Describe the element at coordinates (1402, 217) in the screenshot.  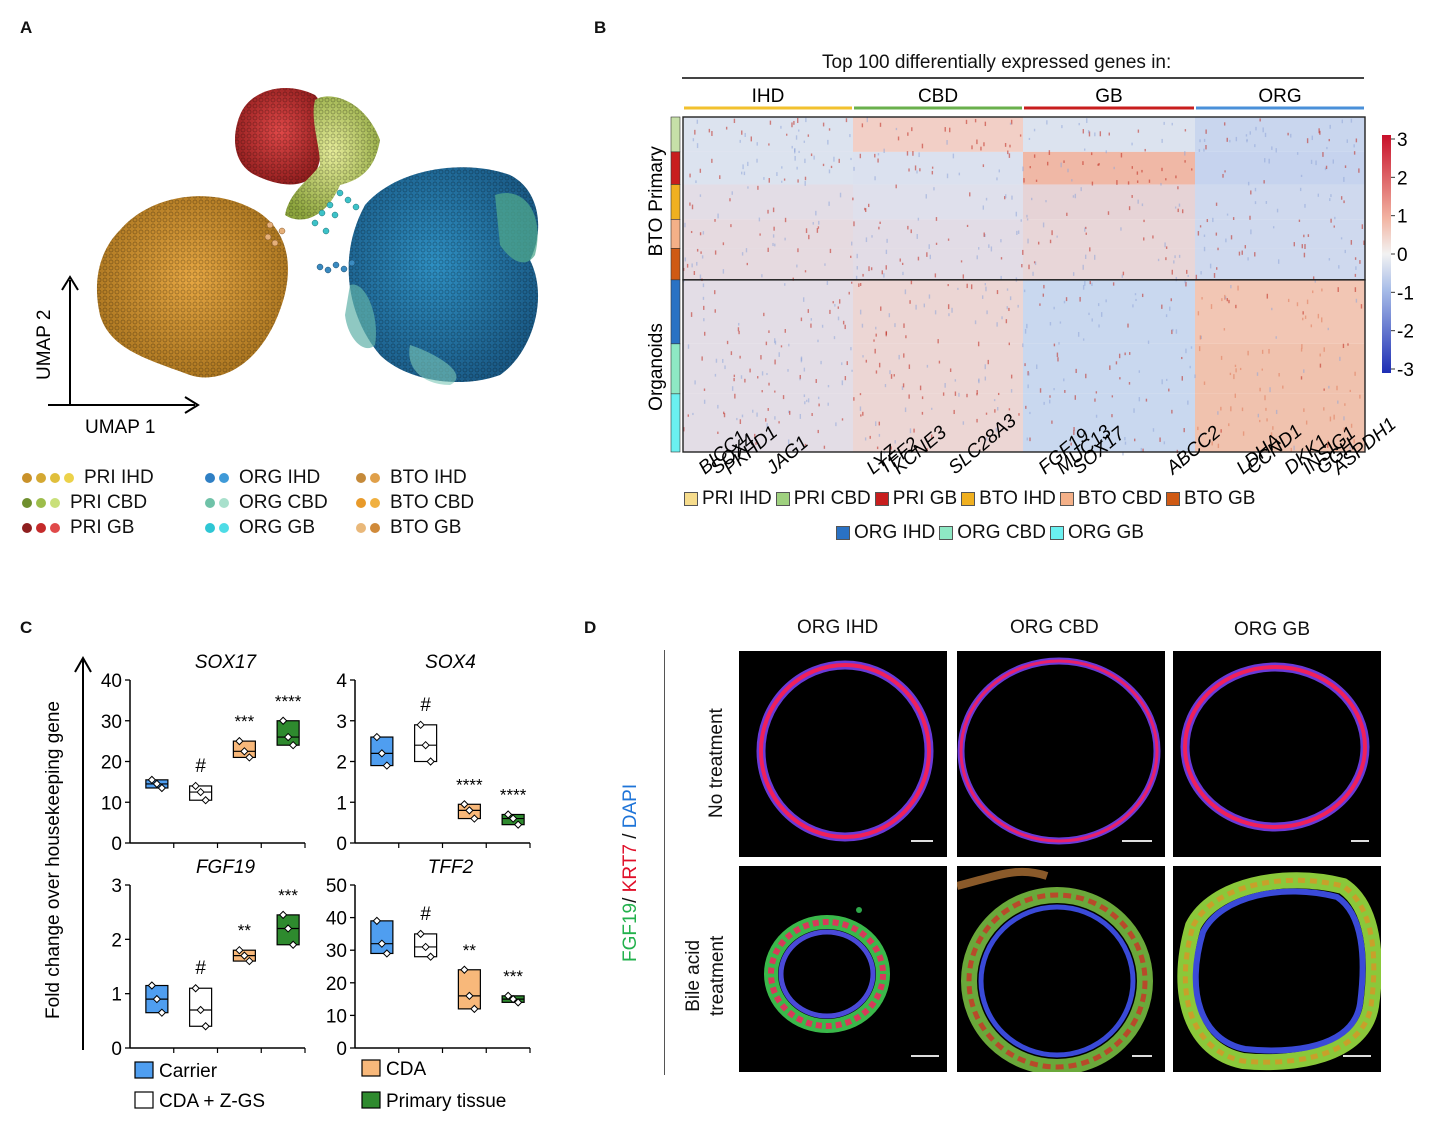
I see `colorbar-tick: 1` at that location.